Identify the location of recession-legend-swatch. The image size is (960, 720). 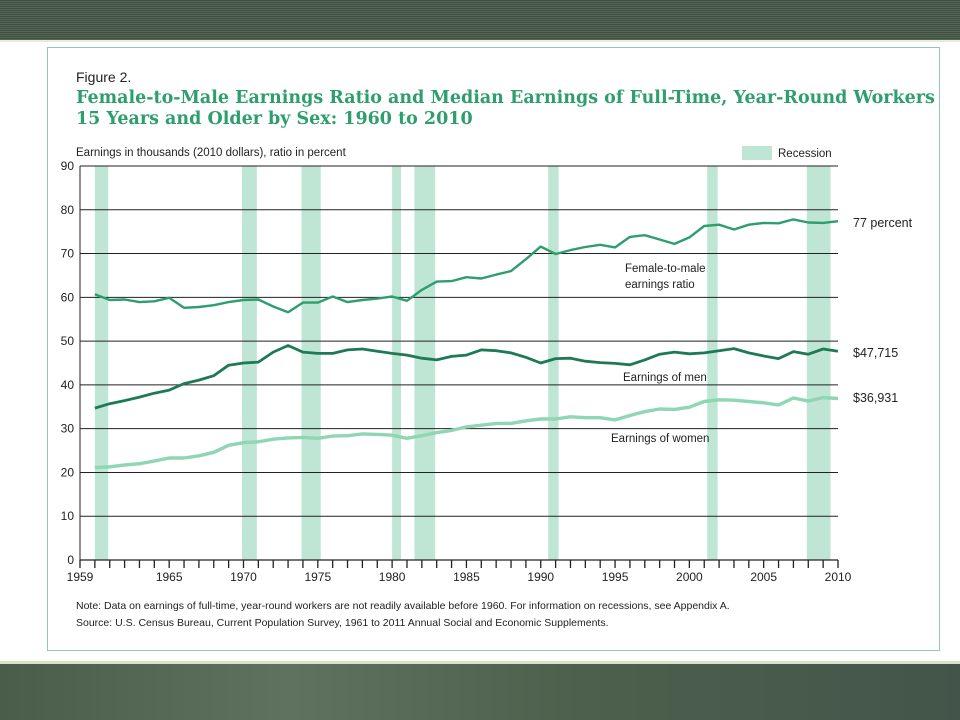
(757, 153).